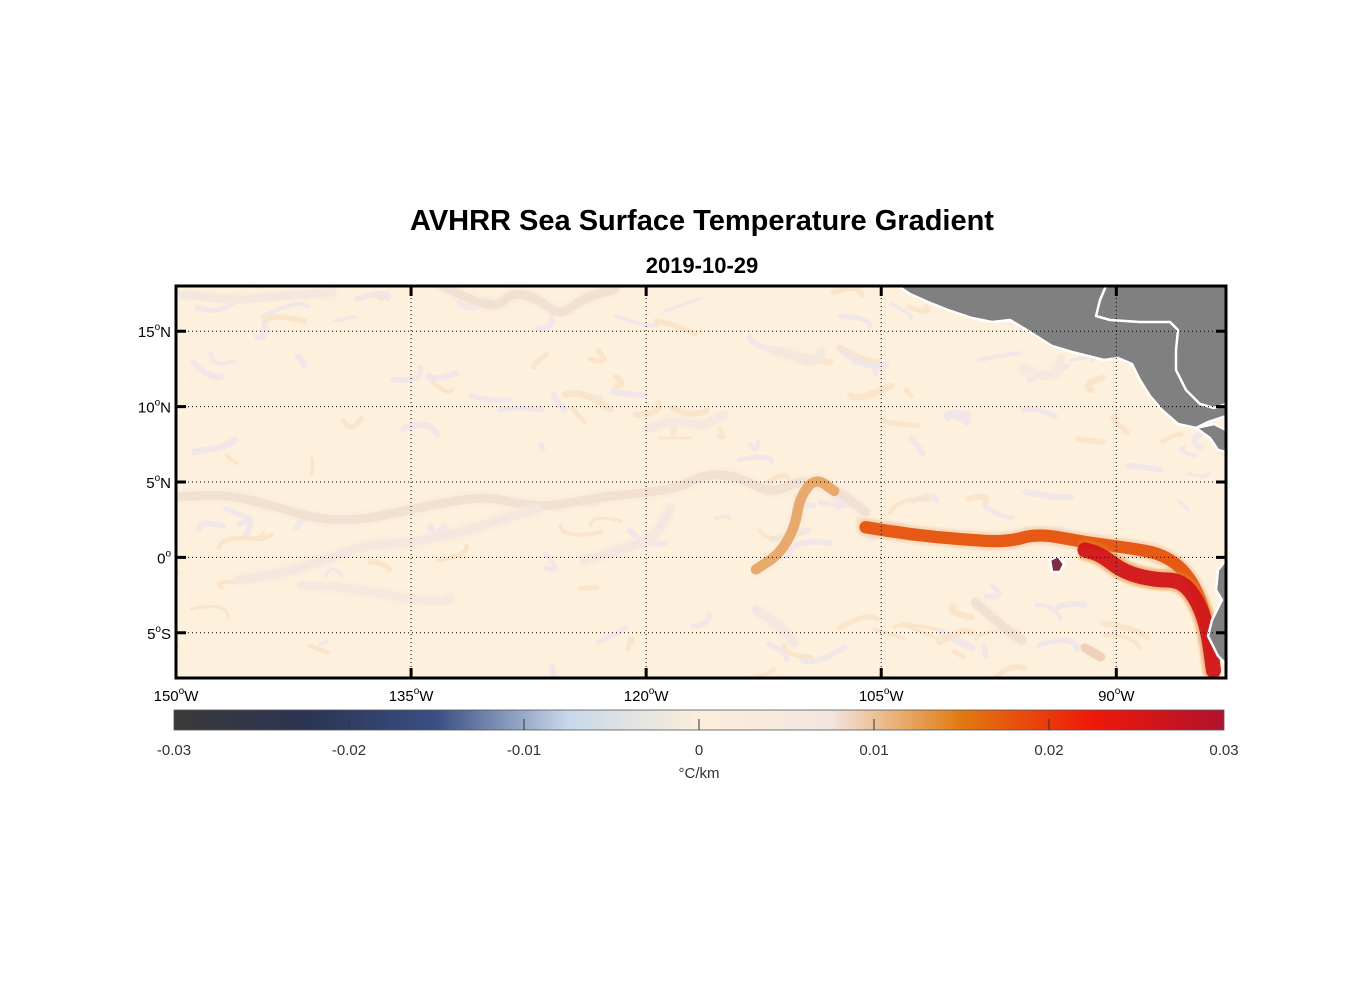 This screenshot has width=1356, height=1000. Describe the element at coordinates (174, 750) in the screenshot. I see `colorbar-tick-label: -0.03` at that location.